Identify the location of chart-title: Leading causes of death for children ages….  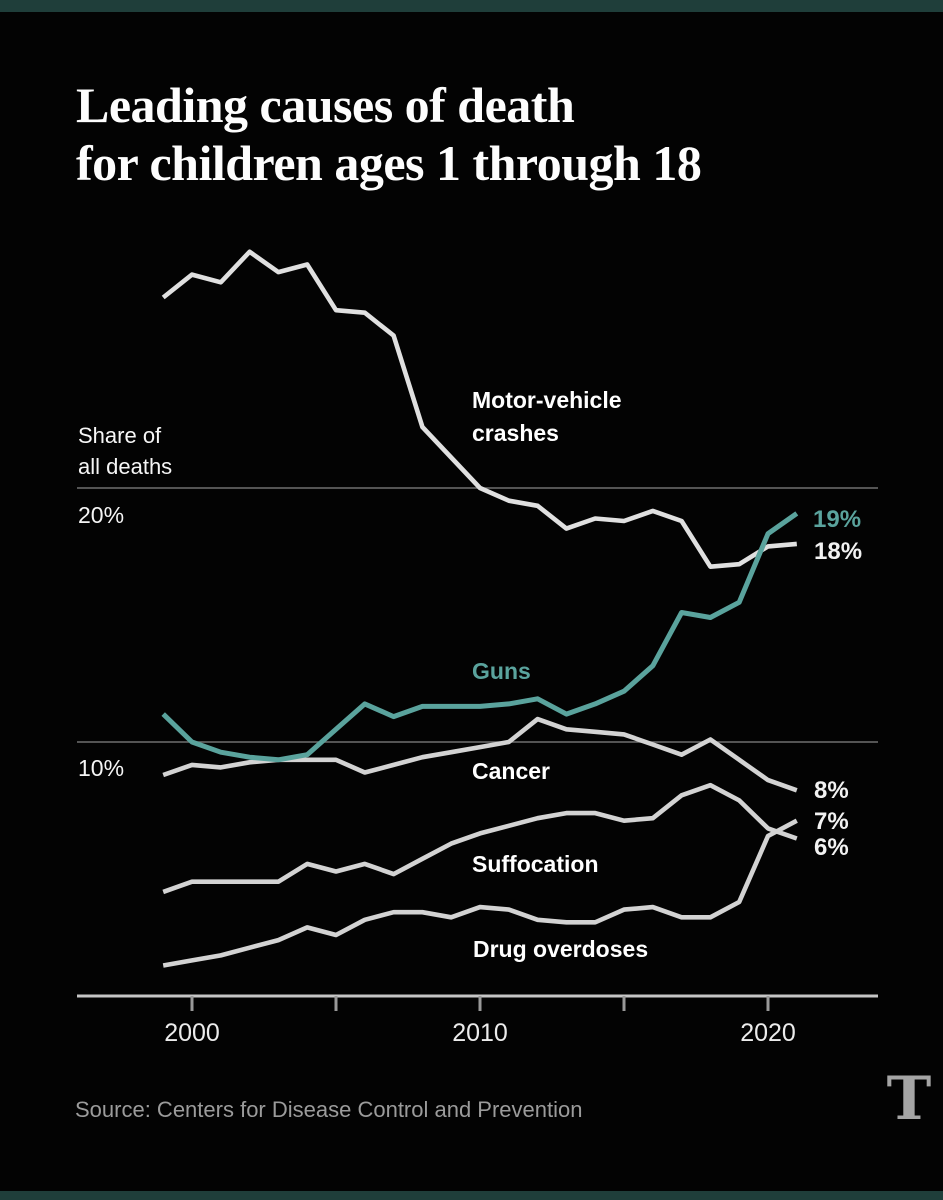
(486, 134).